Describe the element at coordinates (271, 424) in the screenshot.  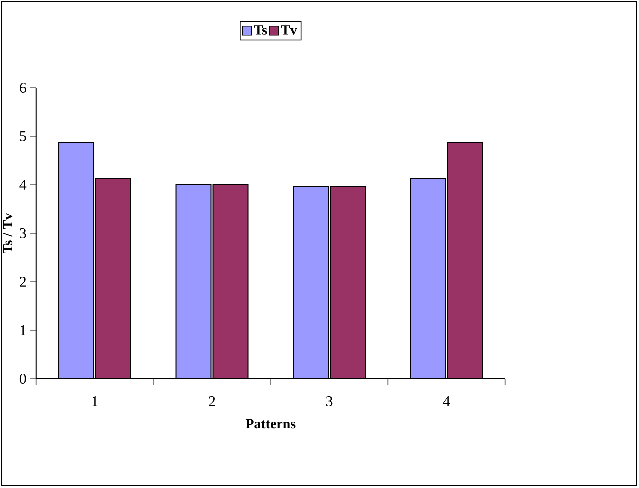
I see `x-axis-title: Patterns` at that location.